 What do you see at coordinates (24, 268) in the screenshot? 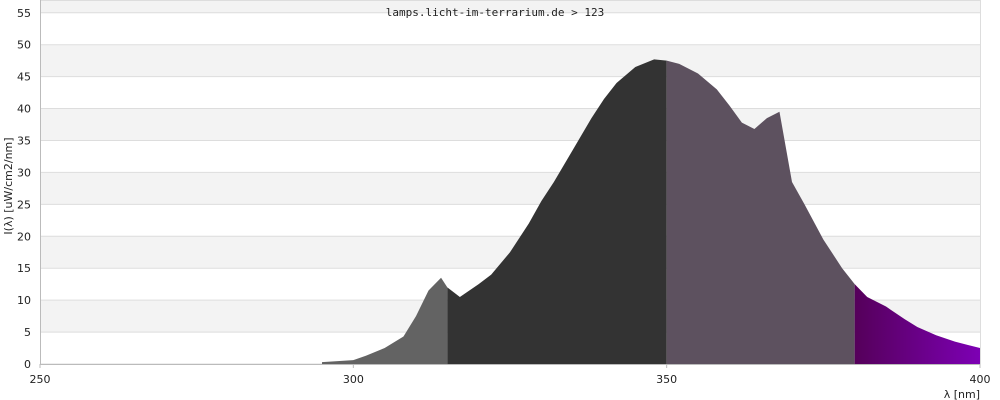
I see `y-tick-label: 15` at bounding box center [24, 268].